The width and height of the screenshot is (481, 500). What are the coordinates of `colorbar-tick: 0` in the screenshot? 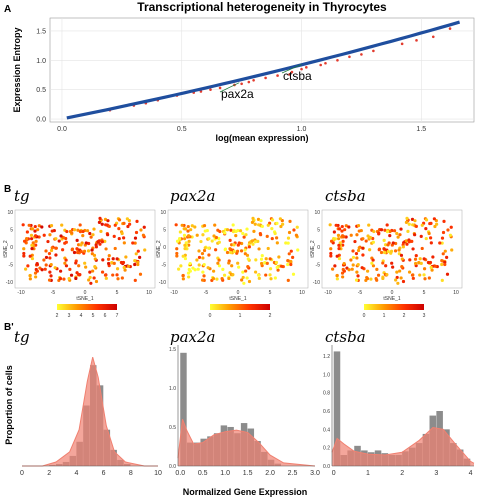 It's located at (210, 316).